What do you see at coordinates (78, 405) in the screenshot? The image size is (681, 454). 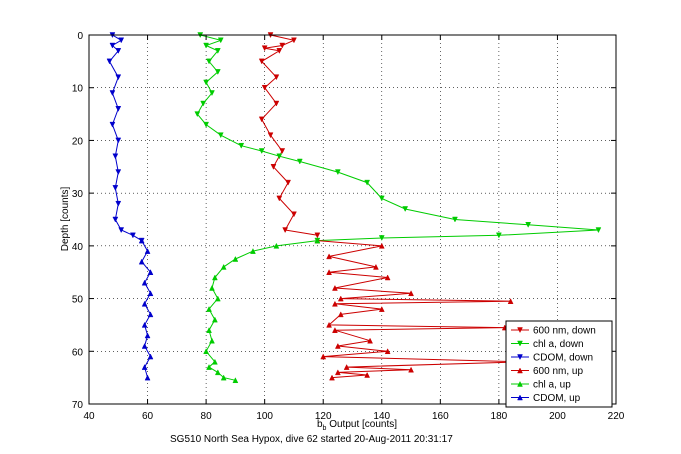 I see `y-tick-label: 70` at bounding box center [78, 405].